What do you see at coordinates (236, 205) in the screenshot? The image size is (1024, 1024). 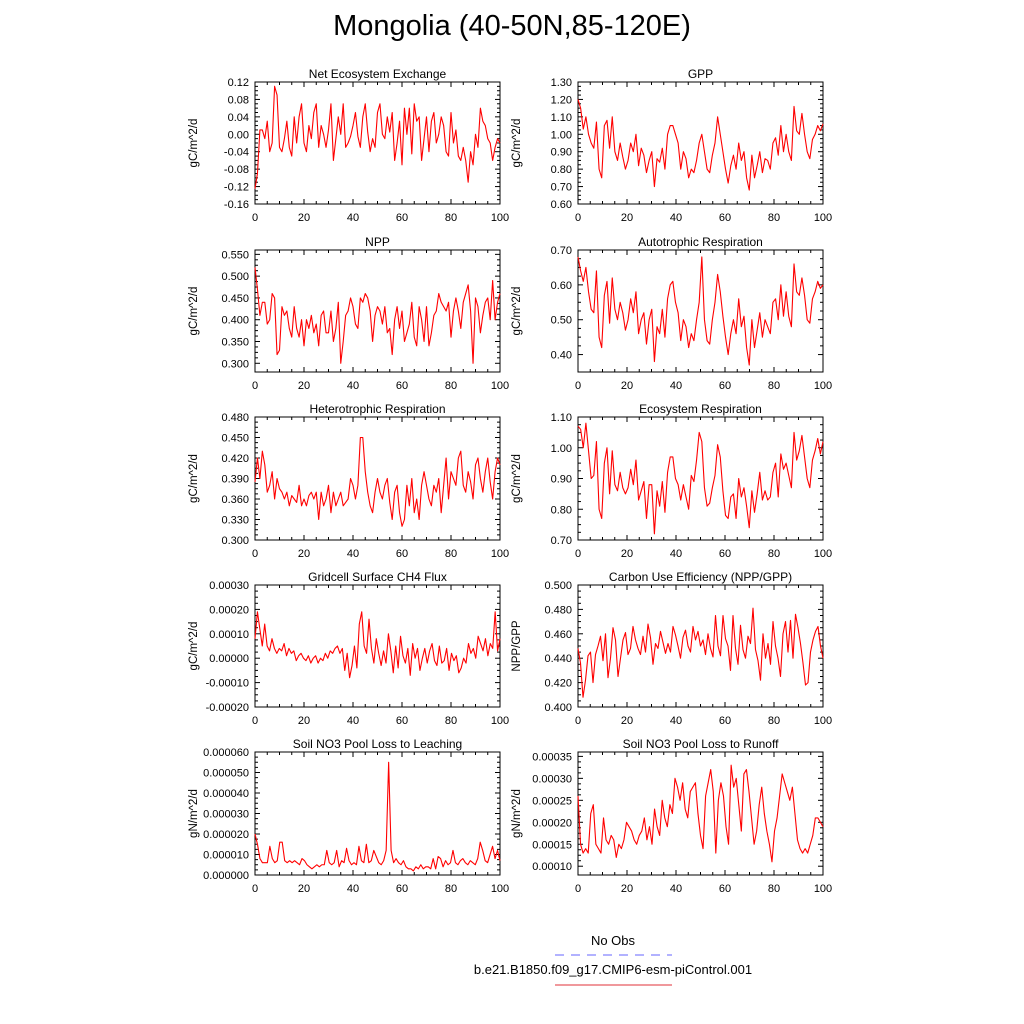 I see `y-tick-label: -0.16` at bounding box center [236, 205].